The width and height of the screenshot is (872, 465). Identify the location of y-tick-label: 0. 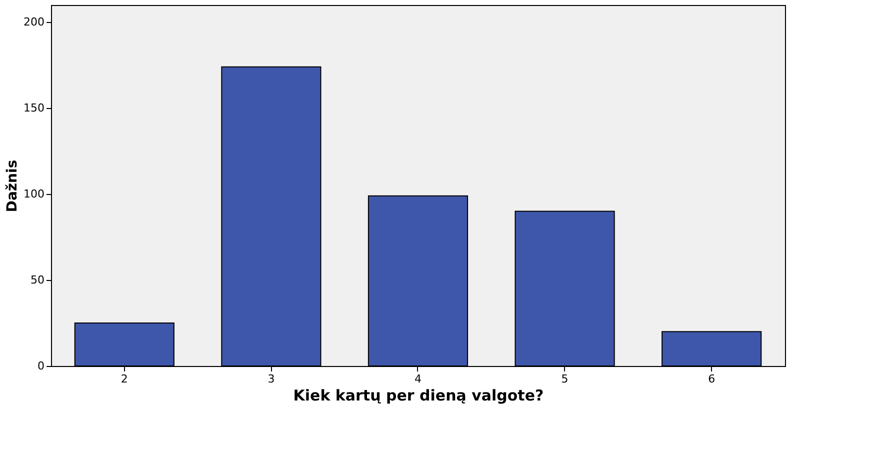
(41, 366).